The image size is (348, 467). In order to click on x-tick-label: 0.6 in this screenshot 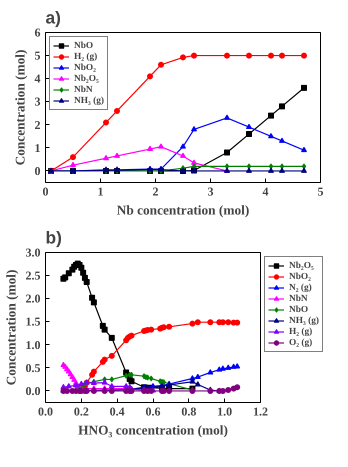, I will do `click(153, 411)`.